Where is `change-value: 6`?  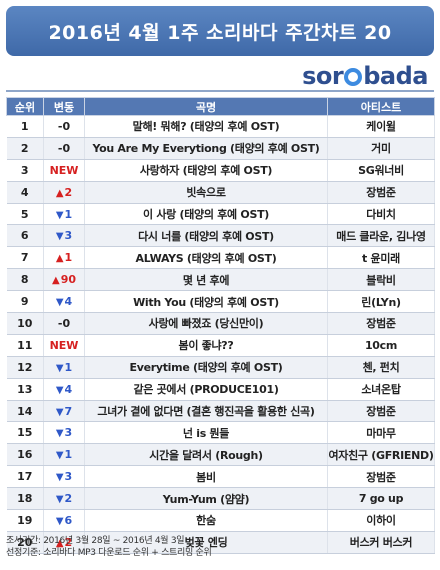
change-value: 6 is located at coordinates (68, 520).